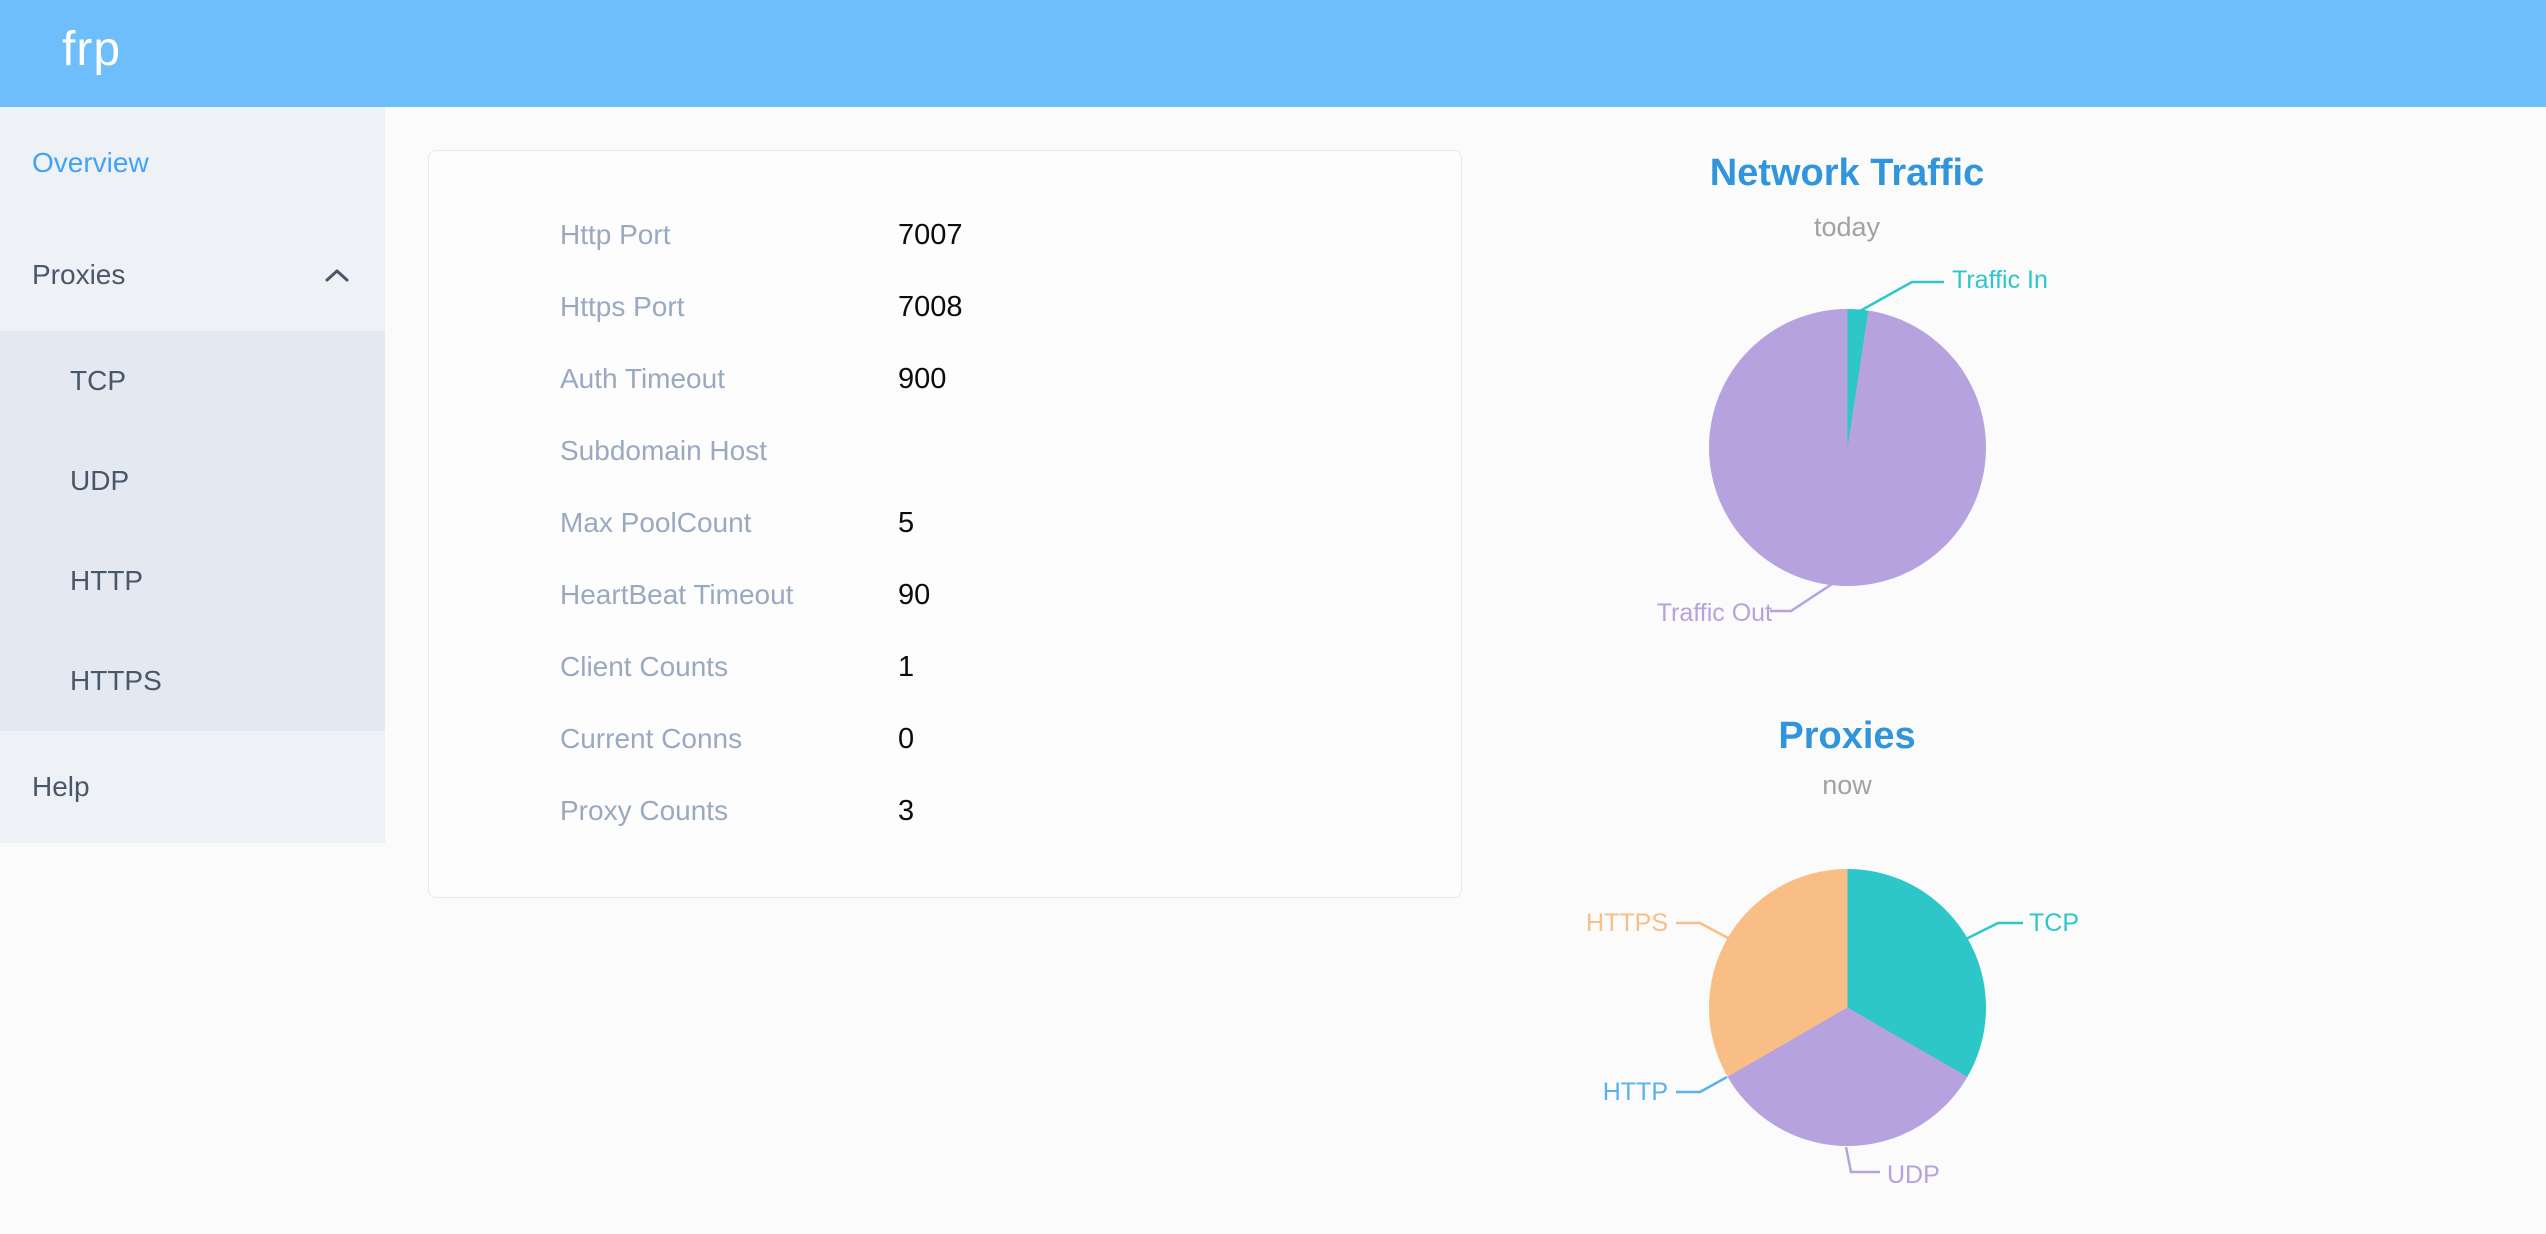 The height and width of the screenshot is (1234, 2546). Describe the element at coordinates (1847, 227) in the screenshot. I see `chart-subtitle-today: today` at that location.